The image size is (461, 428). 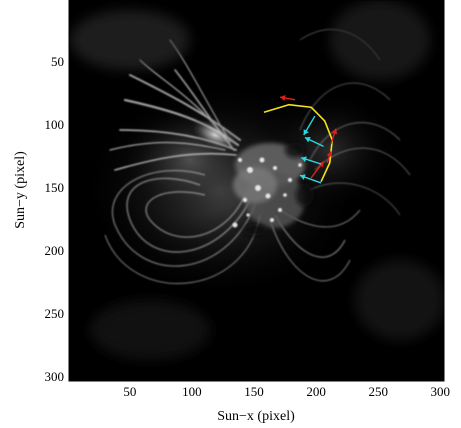 What do you see at coordinates (298, 143) in the screenshot?
I see `fitted-loop-curve` at bounding box center [298, 143].